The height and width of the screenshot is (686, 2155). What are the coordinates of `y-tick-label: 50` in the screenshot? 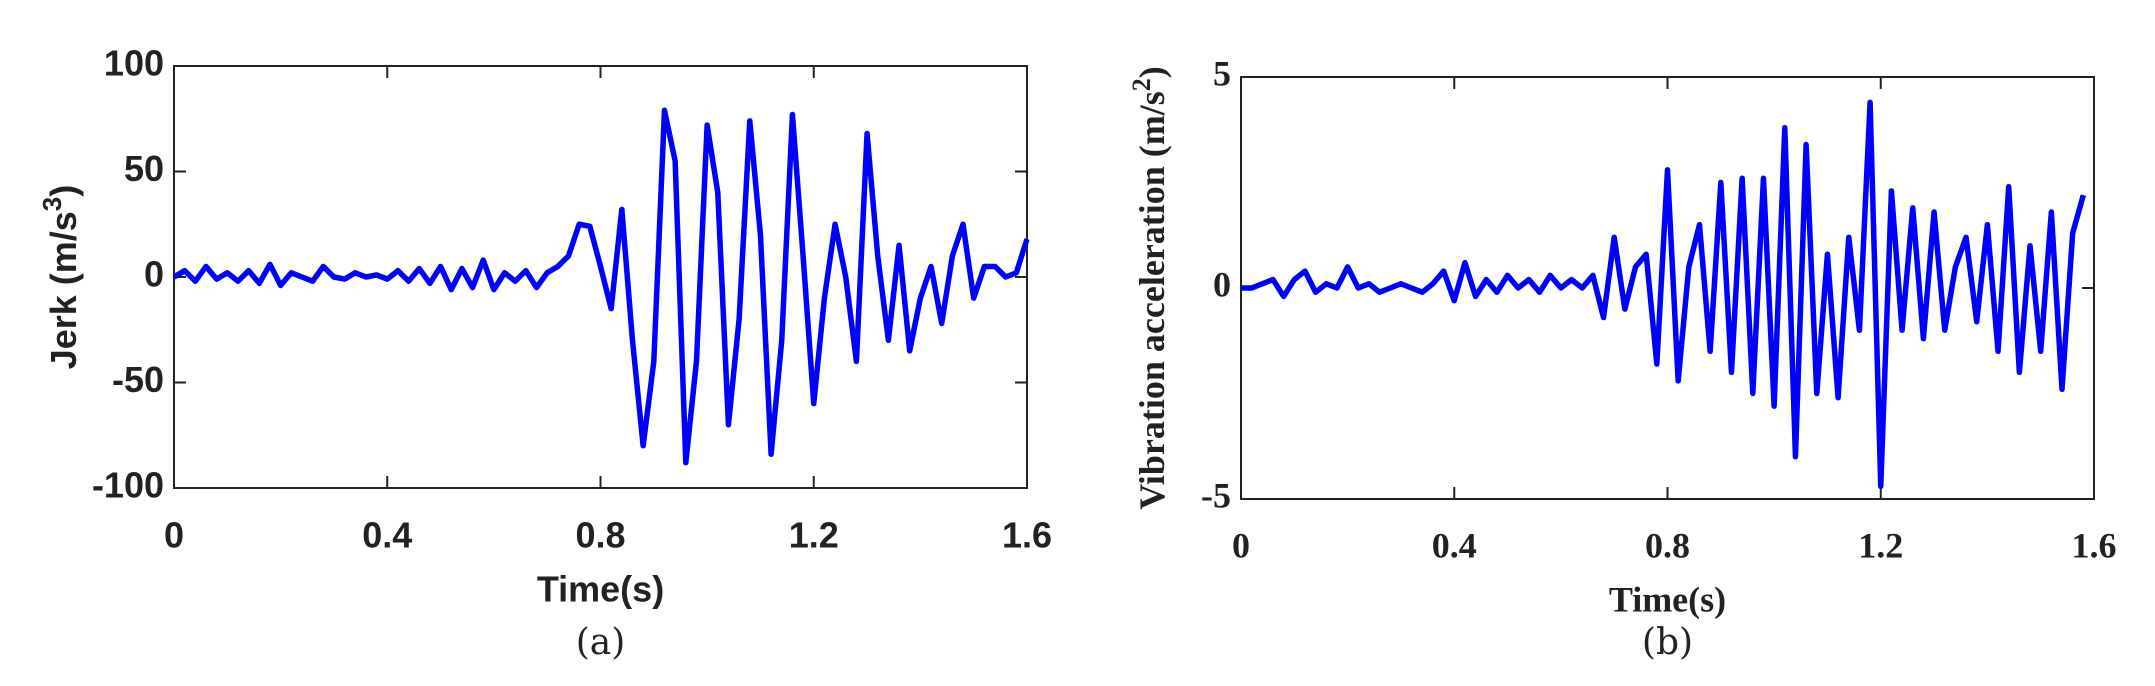 It's located at (144, 168).